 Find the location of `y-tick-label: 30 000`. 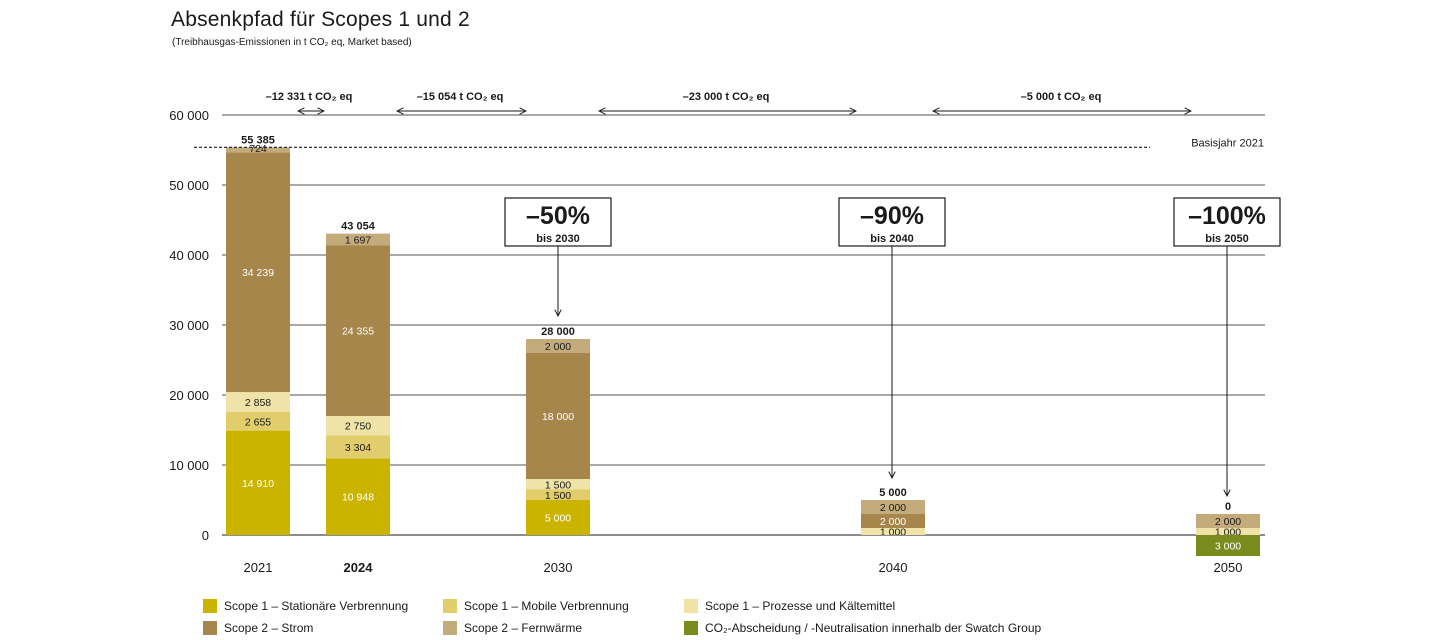

y-tick-label: 30 000 is located at coordinates (189, 325).